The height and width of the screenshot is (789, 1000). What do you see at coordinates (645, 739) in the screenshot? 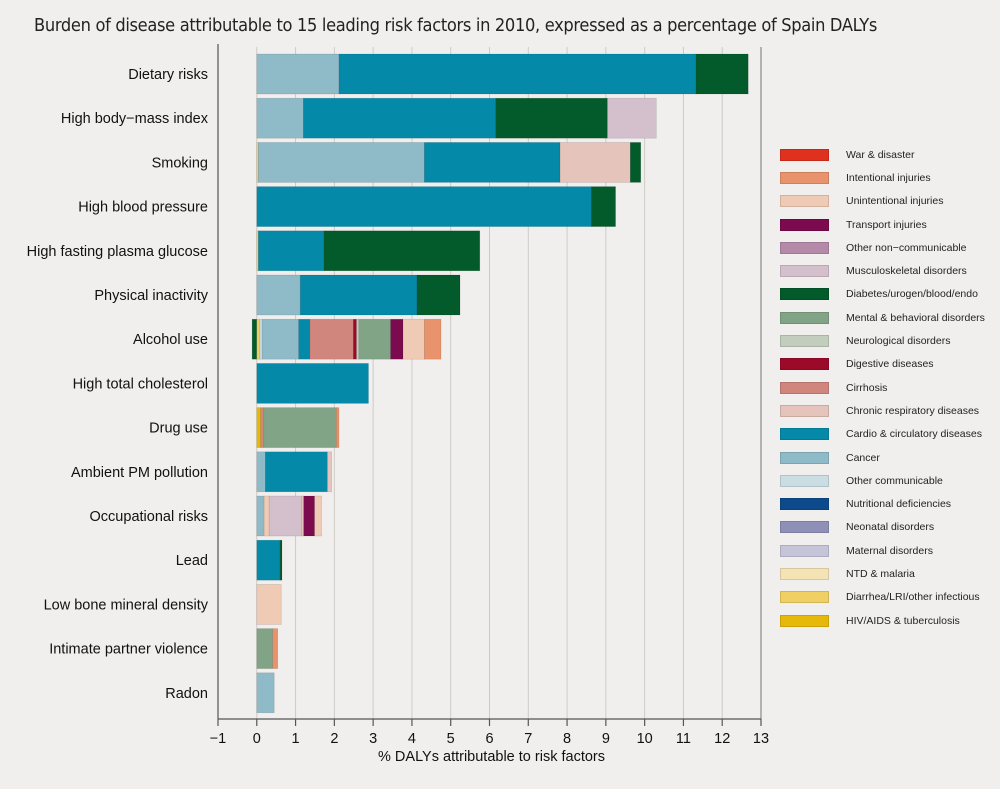
I see `x-tick-label: 10` at bounding box center [645, 739].